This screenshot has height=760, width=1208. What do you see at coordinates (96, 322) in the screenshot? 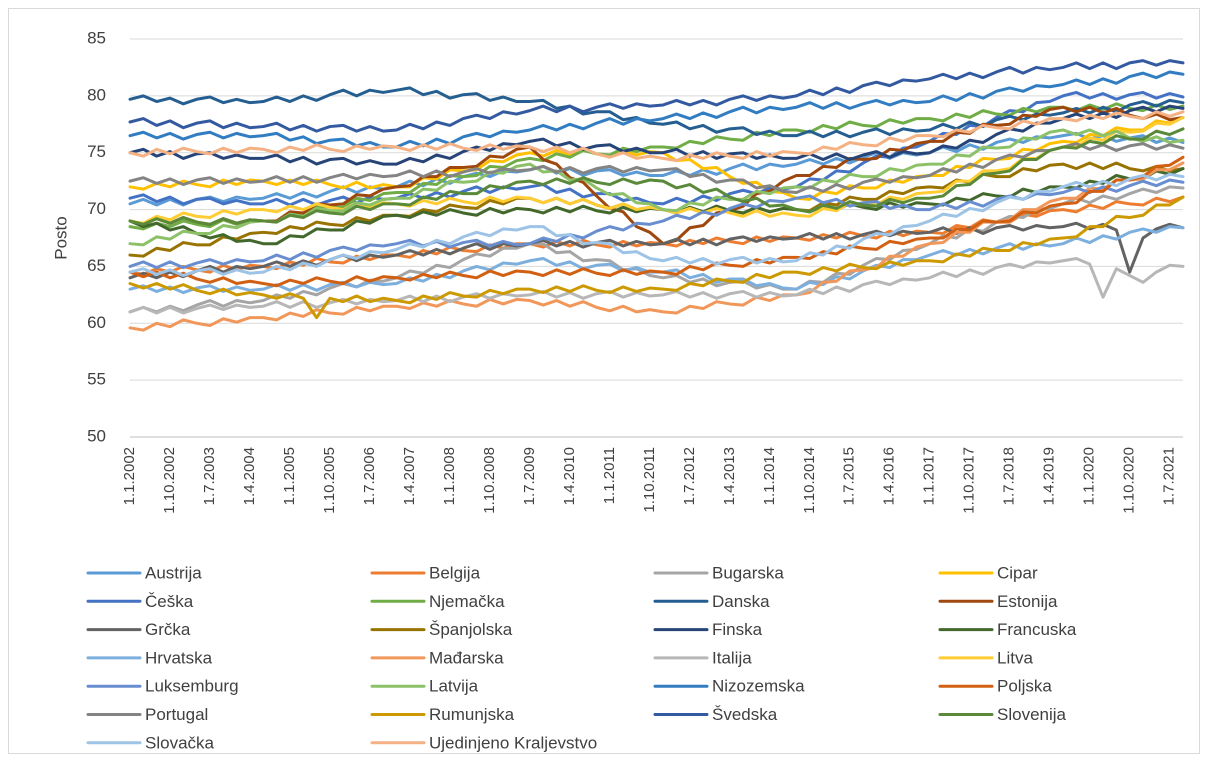
I see `y-tick-label: 60` at bounding box center [96, 322].